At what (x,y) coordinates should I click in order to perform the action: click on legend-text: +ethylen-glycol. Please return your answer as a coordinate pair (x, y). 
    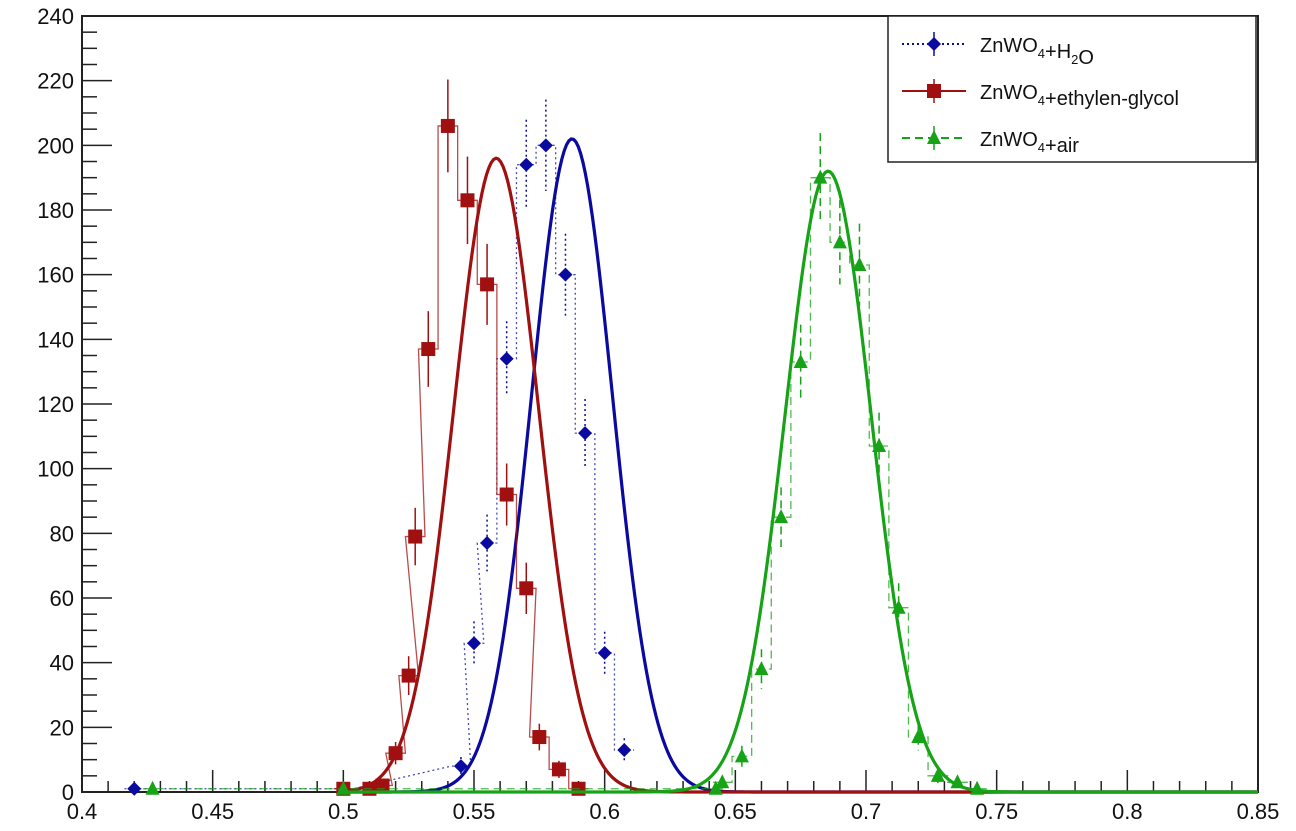
    Looking at the image, I should click on (1112, 99).